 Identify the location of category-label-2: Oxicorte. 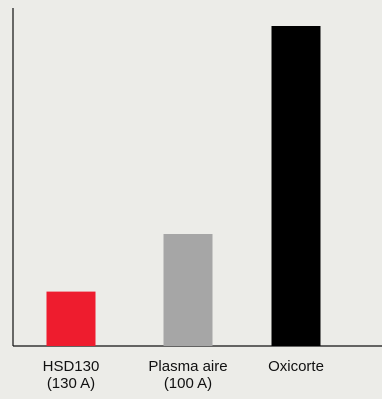
(296, 366).